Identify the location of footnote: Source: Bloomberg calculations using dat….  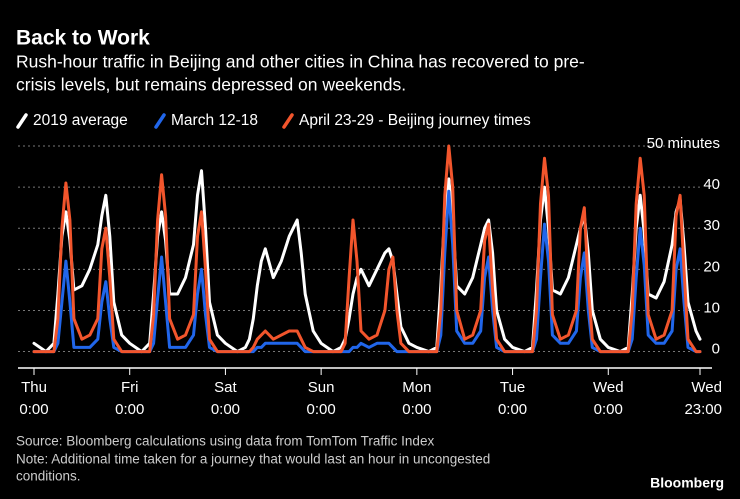
(225, 441).